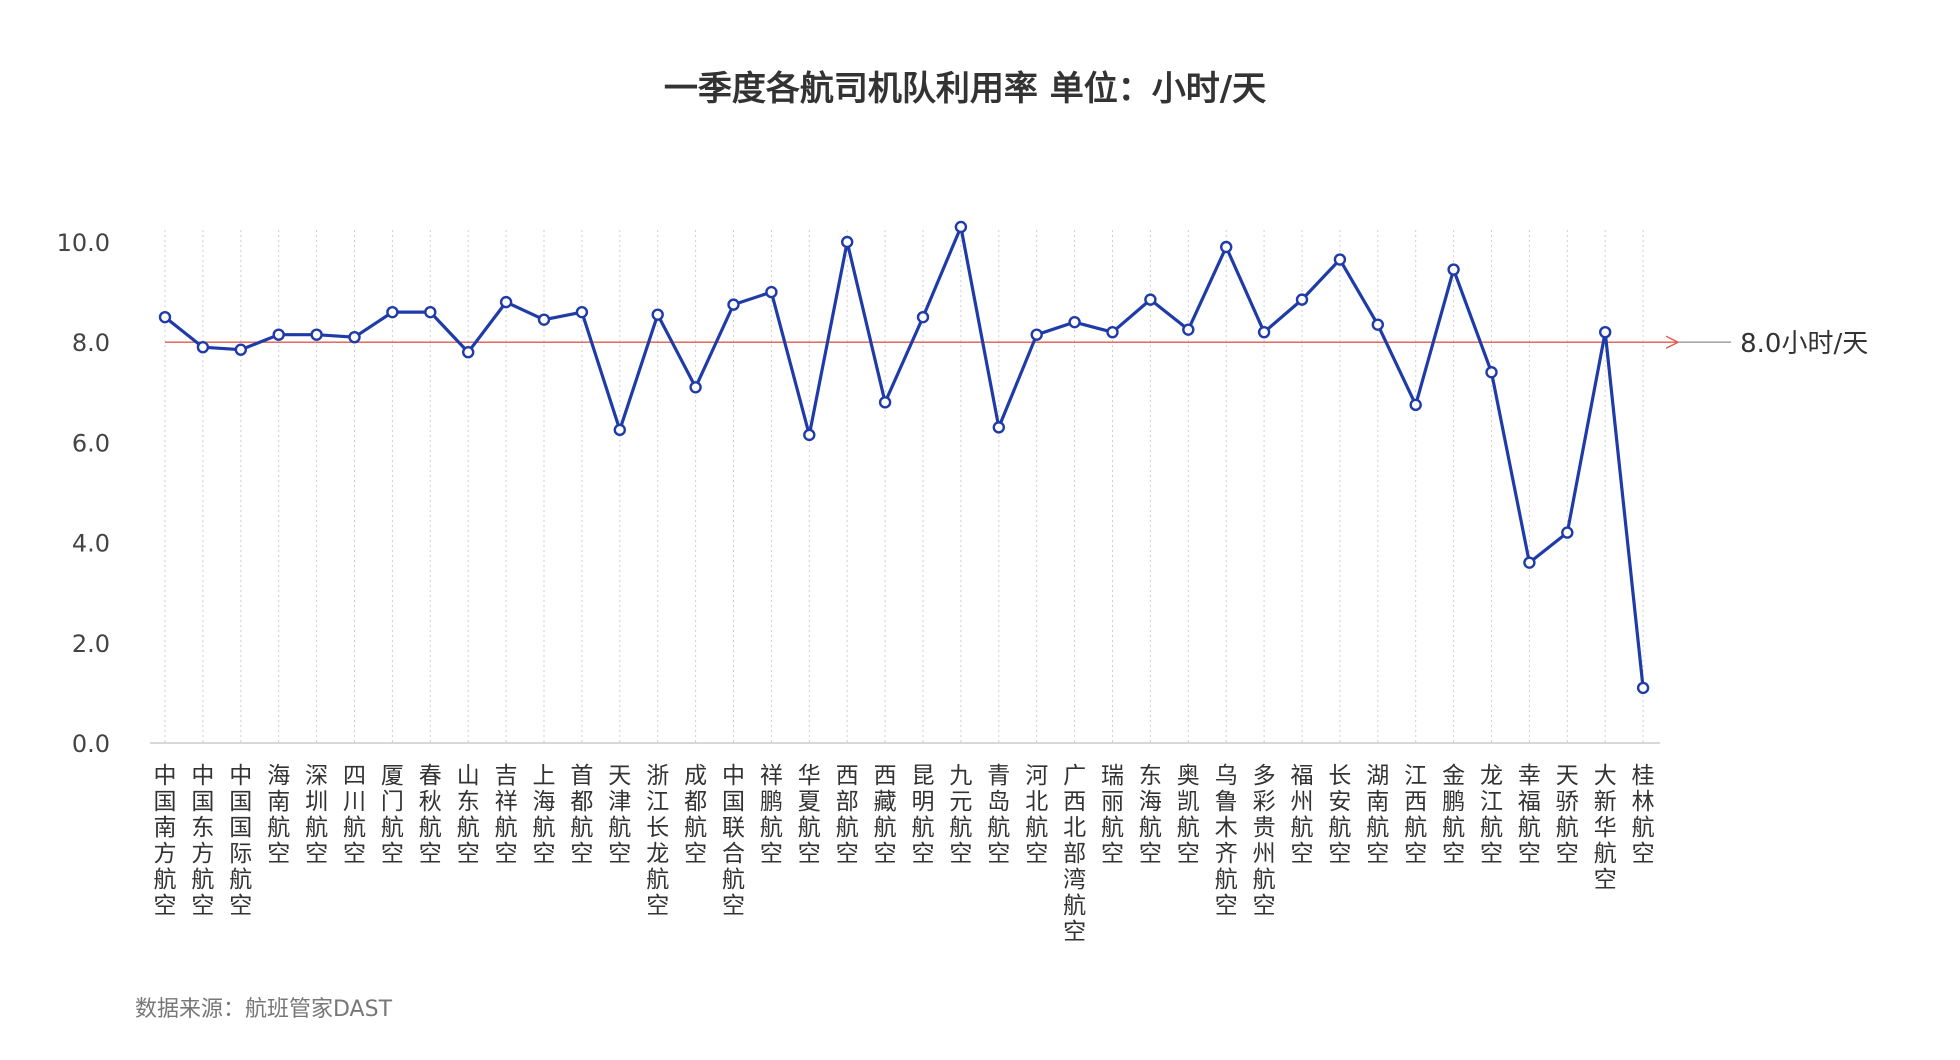 This screenshot has width=1960, height=1060. What do you see at coordinates (1567, 815) in the screenshot?
I see `x-tick-label: 天骄航空` at bounding box center [1567, 815].